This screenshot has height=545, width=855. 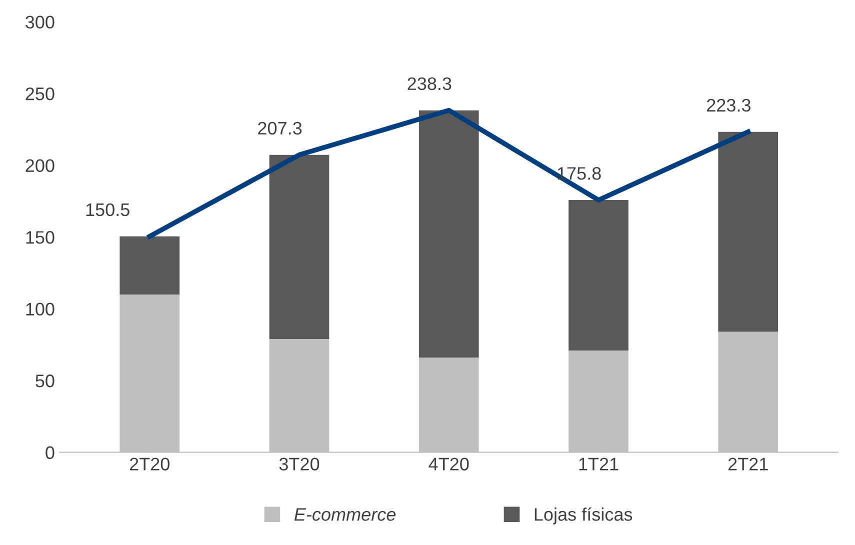 What do you see at coordinates (40, 165) in the screenshot?
I see `y-tick-label: 200` at bounding box center [40, 165].